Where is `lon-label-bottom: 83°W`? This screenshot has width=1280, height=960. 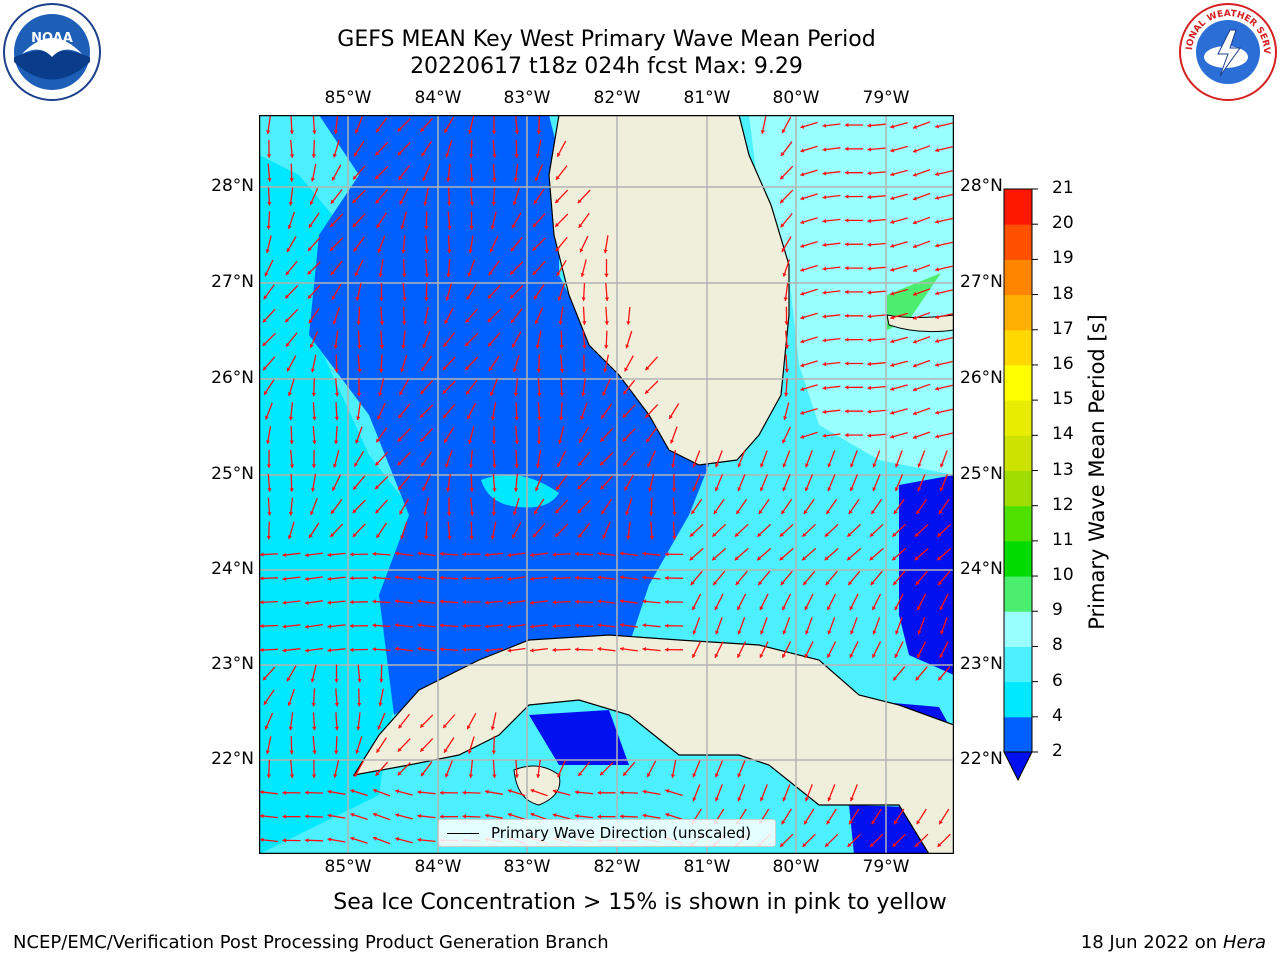 lon-label-bottom: 83°W is located at coordinates (527, 867).